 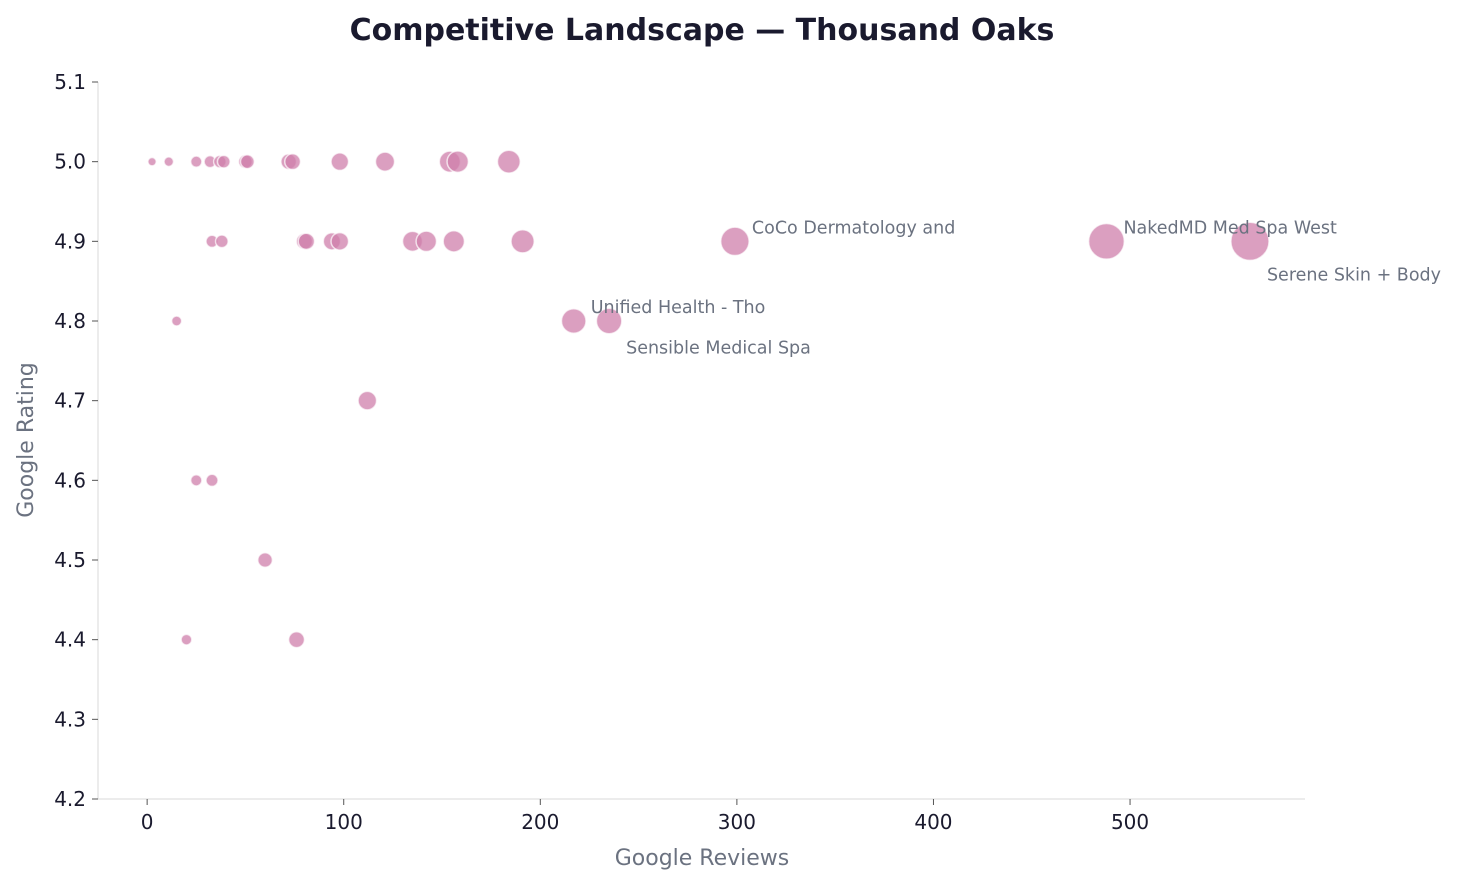 What do you see at coordinates (702, 858) in the screenshot?
I see `x-axis-label: Google Reviews` at bounding box center [702, 858].